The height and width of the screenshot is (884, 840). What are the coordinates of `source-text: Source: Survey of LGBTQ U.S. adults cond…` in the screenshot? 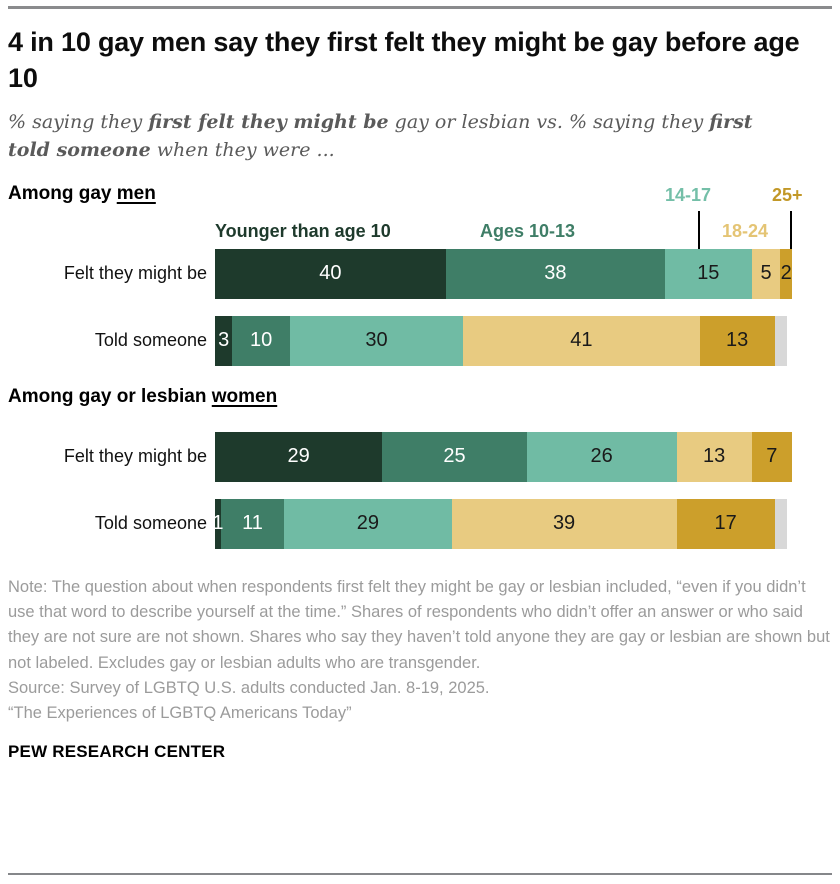 It's located at (249, 687).